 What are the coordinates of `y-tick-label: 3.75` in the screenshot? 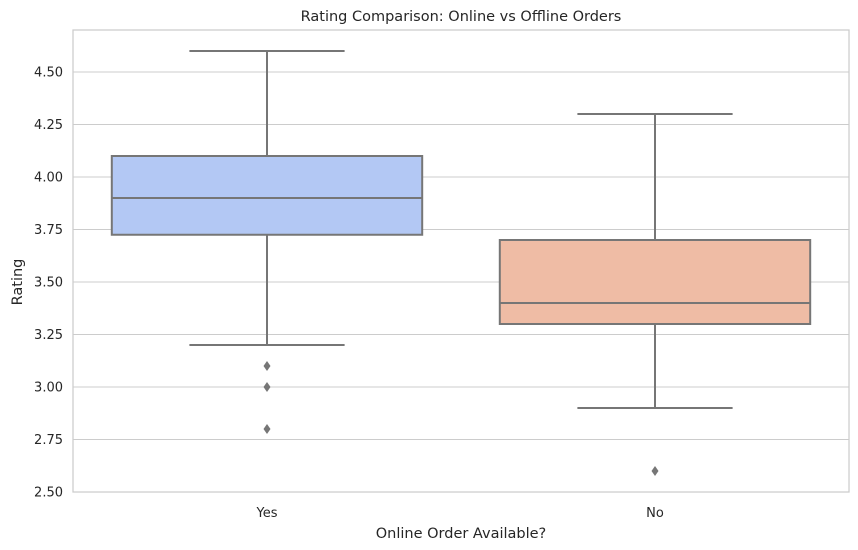 It's located at (48, 230).